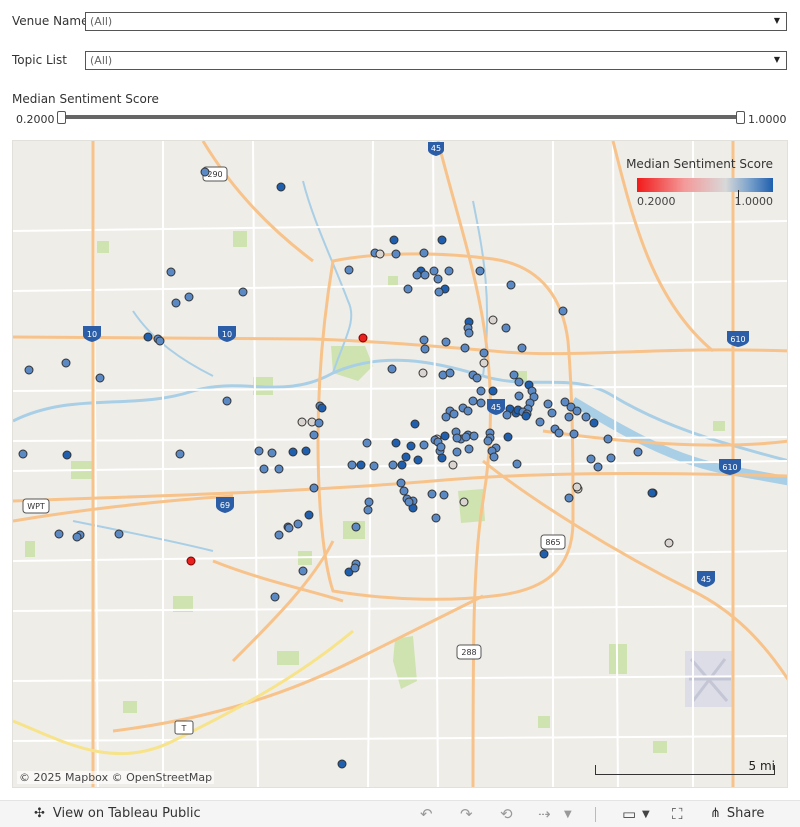 This screenshot has width=800, height=827. Describe the element at coordinates (677, 814) in the screenshot. I see `fullscreen-icon: ⛶` at that location.